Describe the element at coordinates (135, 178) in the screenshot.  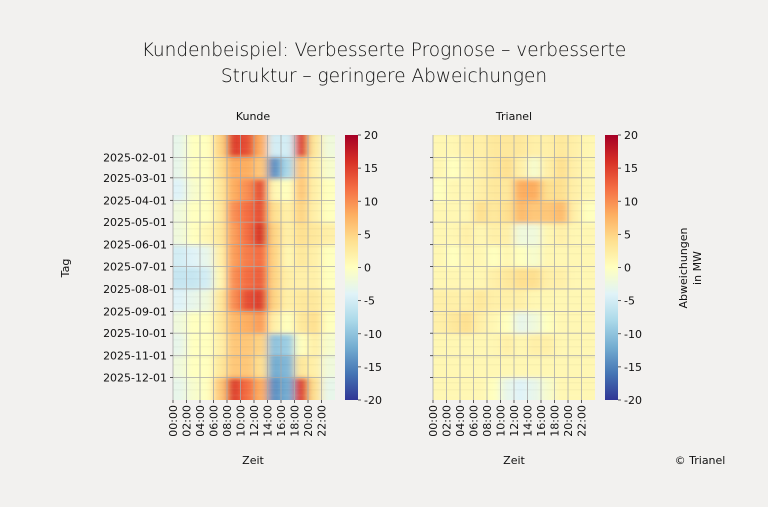
I see `y-tick-label: 2025-03-01` at that location.